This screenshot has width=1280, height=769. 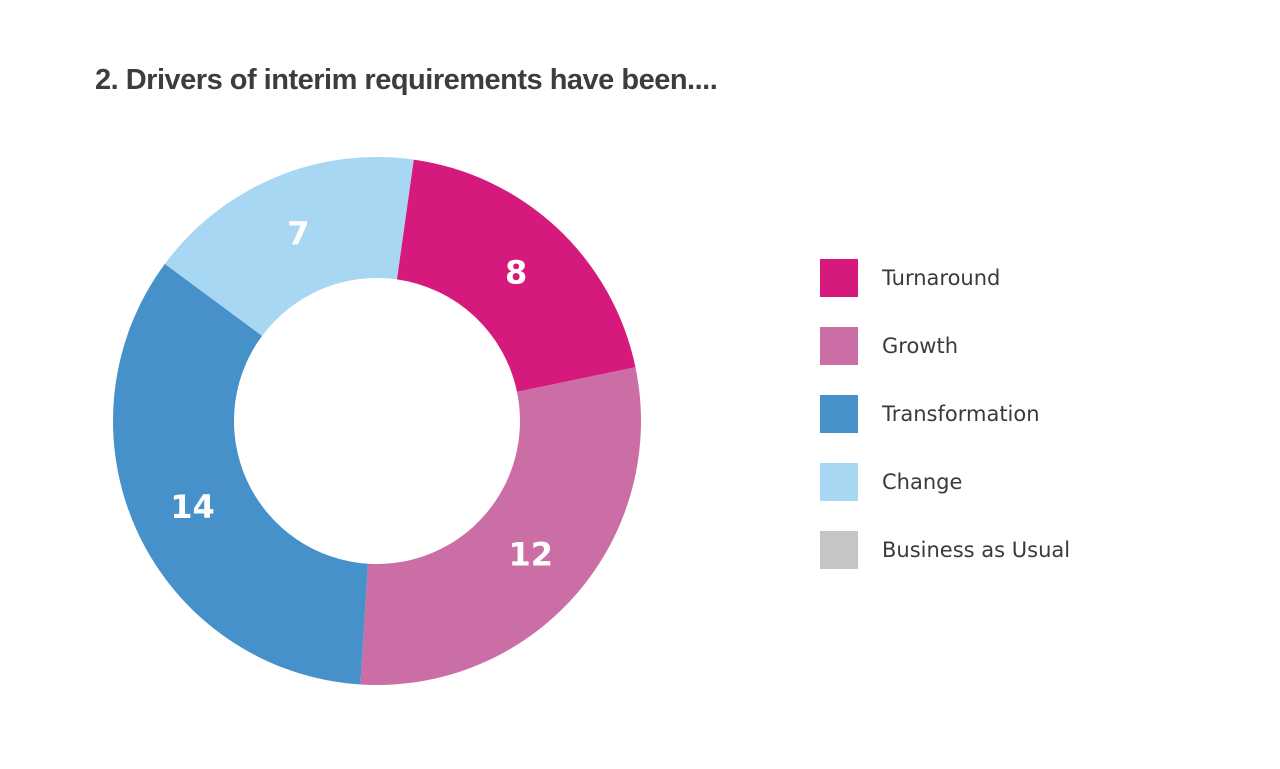 I want to click on donut-value-label-growth: 12, so click(x=530, y=554).